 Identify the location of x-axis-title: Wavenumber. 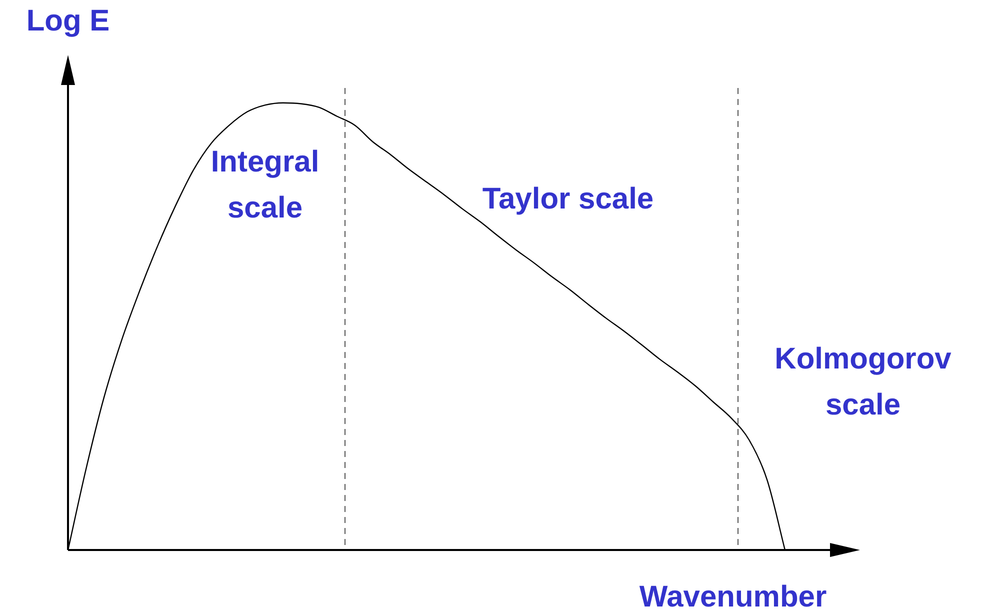
(733, 597).